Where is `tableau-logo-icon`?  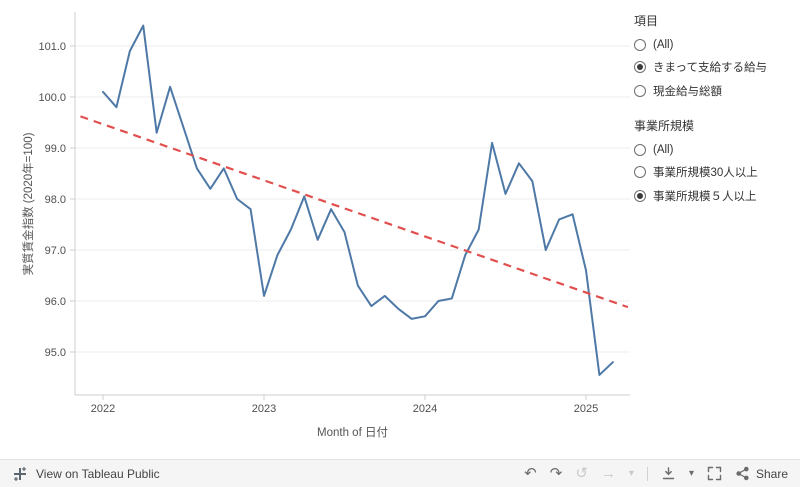 tableau-logo-icon is located at coordinates (20, 473).